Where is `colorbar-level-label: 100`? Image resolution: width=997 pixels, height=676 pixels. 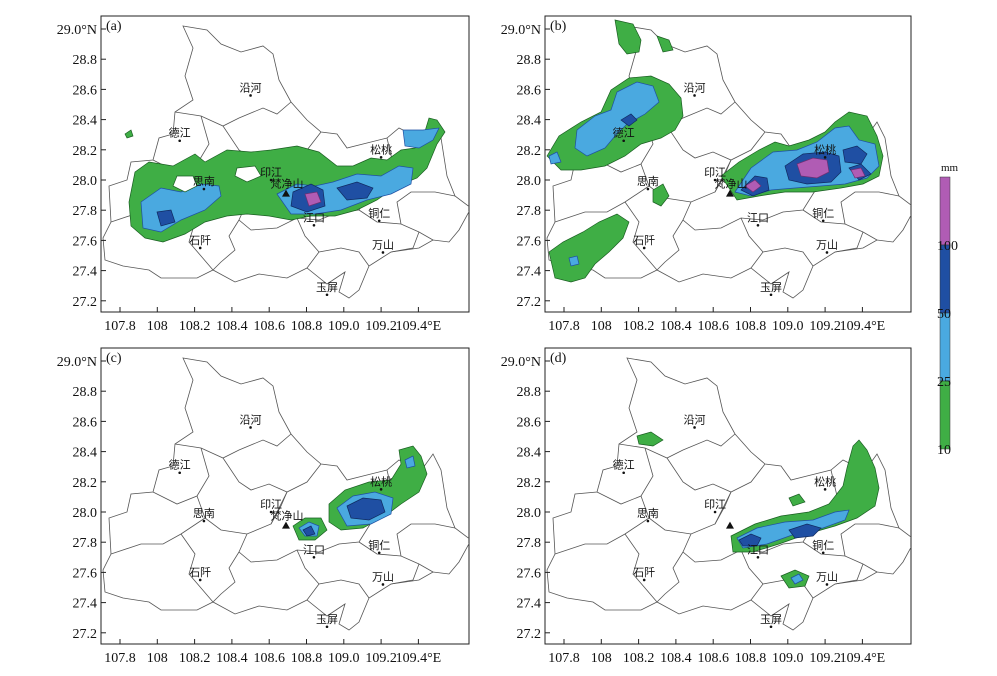 colorbar-level-label: 100 is located at coordinates (947, 246).